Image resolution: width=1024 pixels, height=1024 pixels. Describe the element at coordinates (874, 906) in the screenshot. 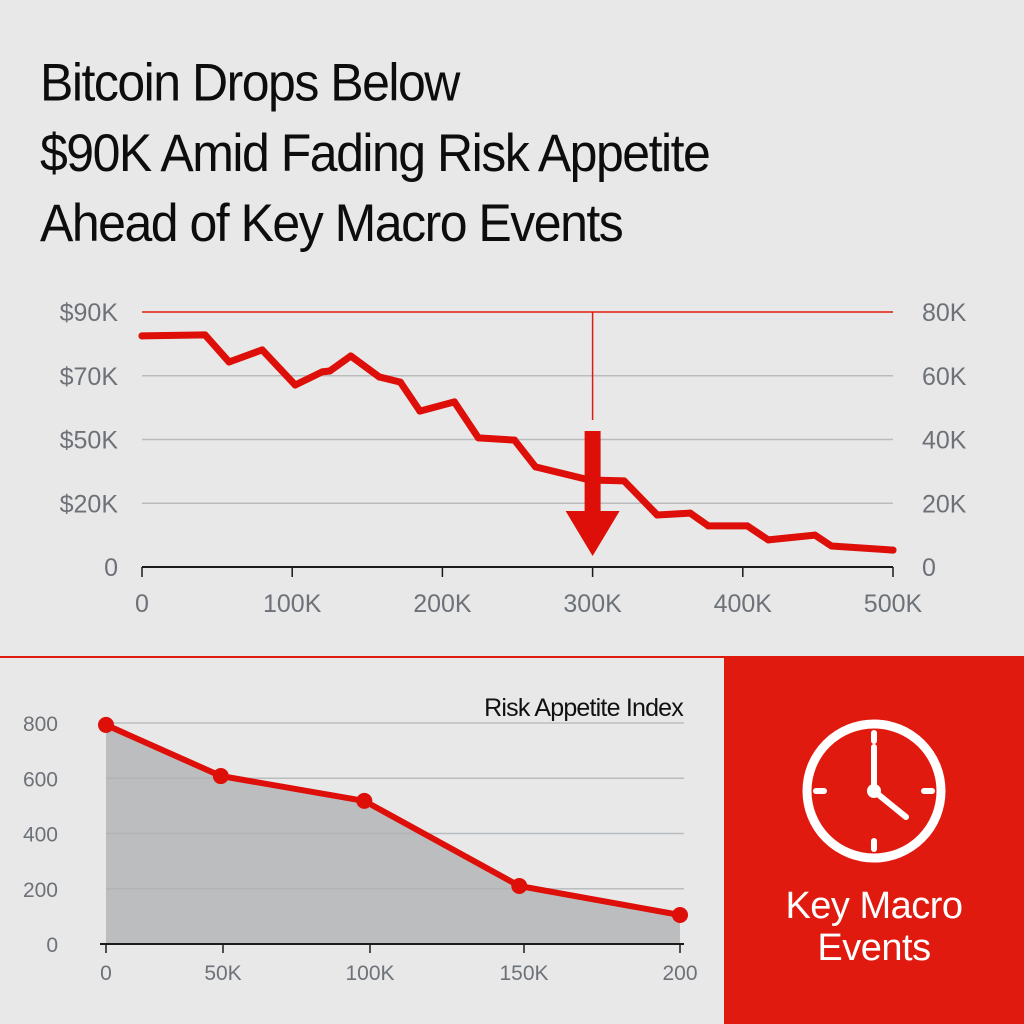

I see `panel-title-line-1: Key Macro` at that location.